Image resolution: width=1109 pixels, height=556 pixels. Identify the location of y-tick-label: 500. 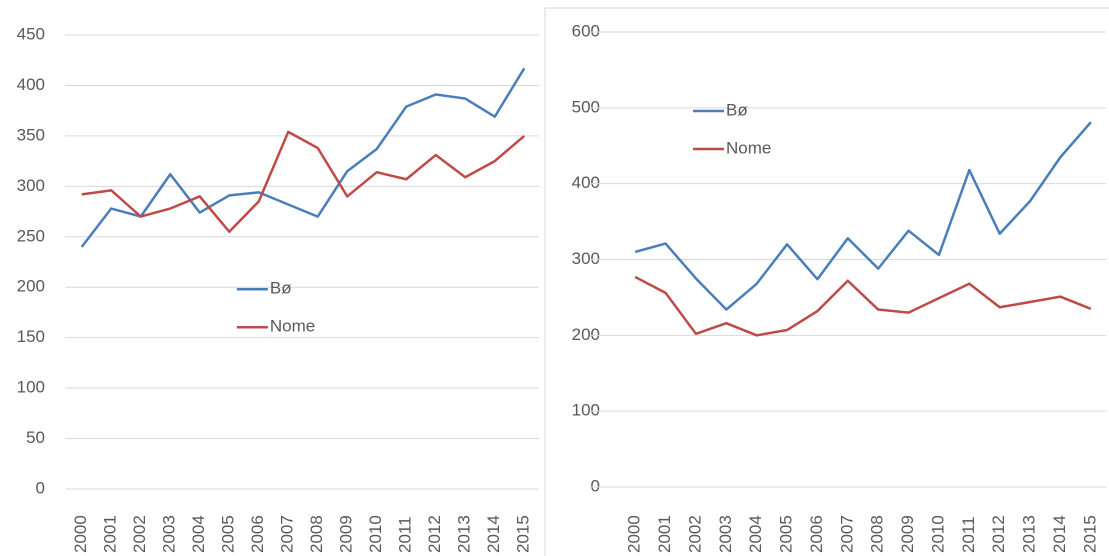
(586, 106).